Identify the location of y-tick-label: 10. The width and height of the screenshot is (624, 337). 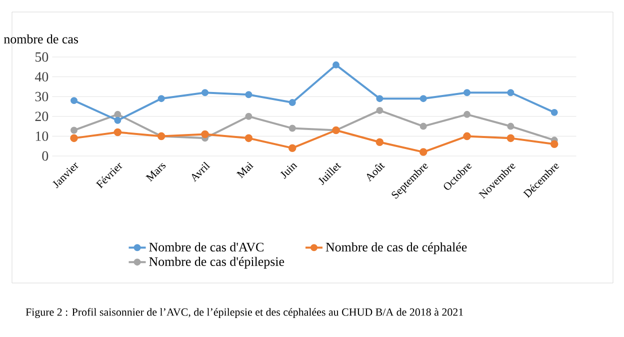
(42, 136).